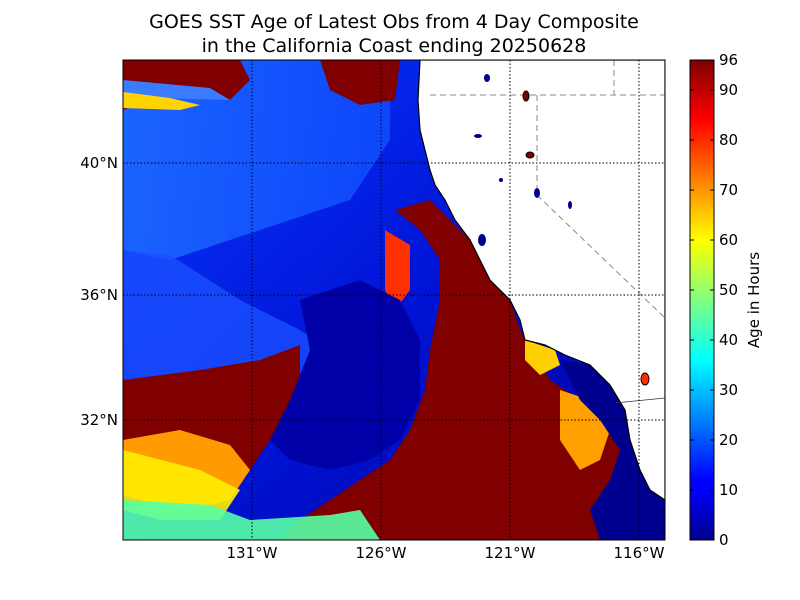 The height and width of the screenshot is (600, 800). I want to click on lon-label-121: 121°W, so click(510, 553).